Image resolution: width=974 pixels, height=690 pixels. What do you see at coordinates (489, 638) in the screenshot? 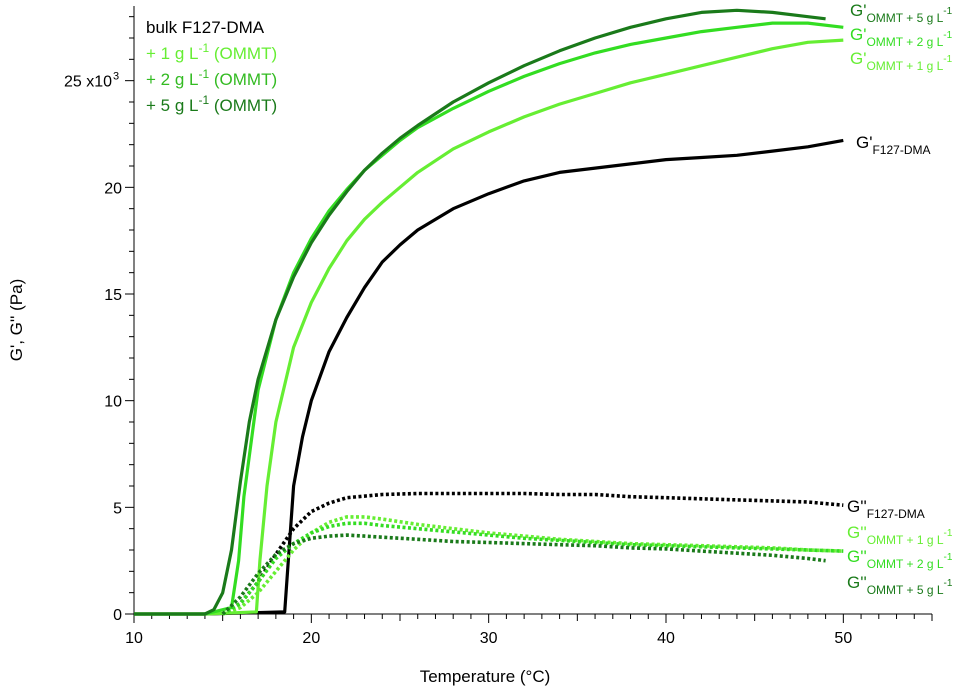
I see `x-tick-label: 30` at bounding box center [489, 638].